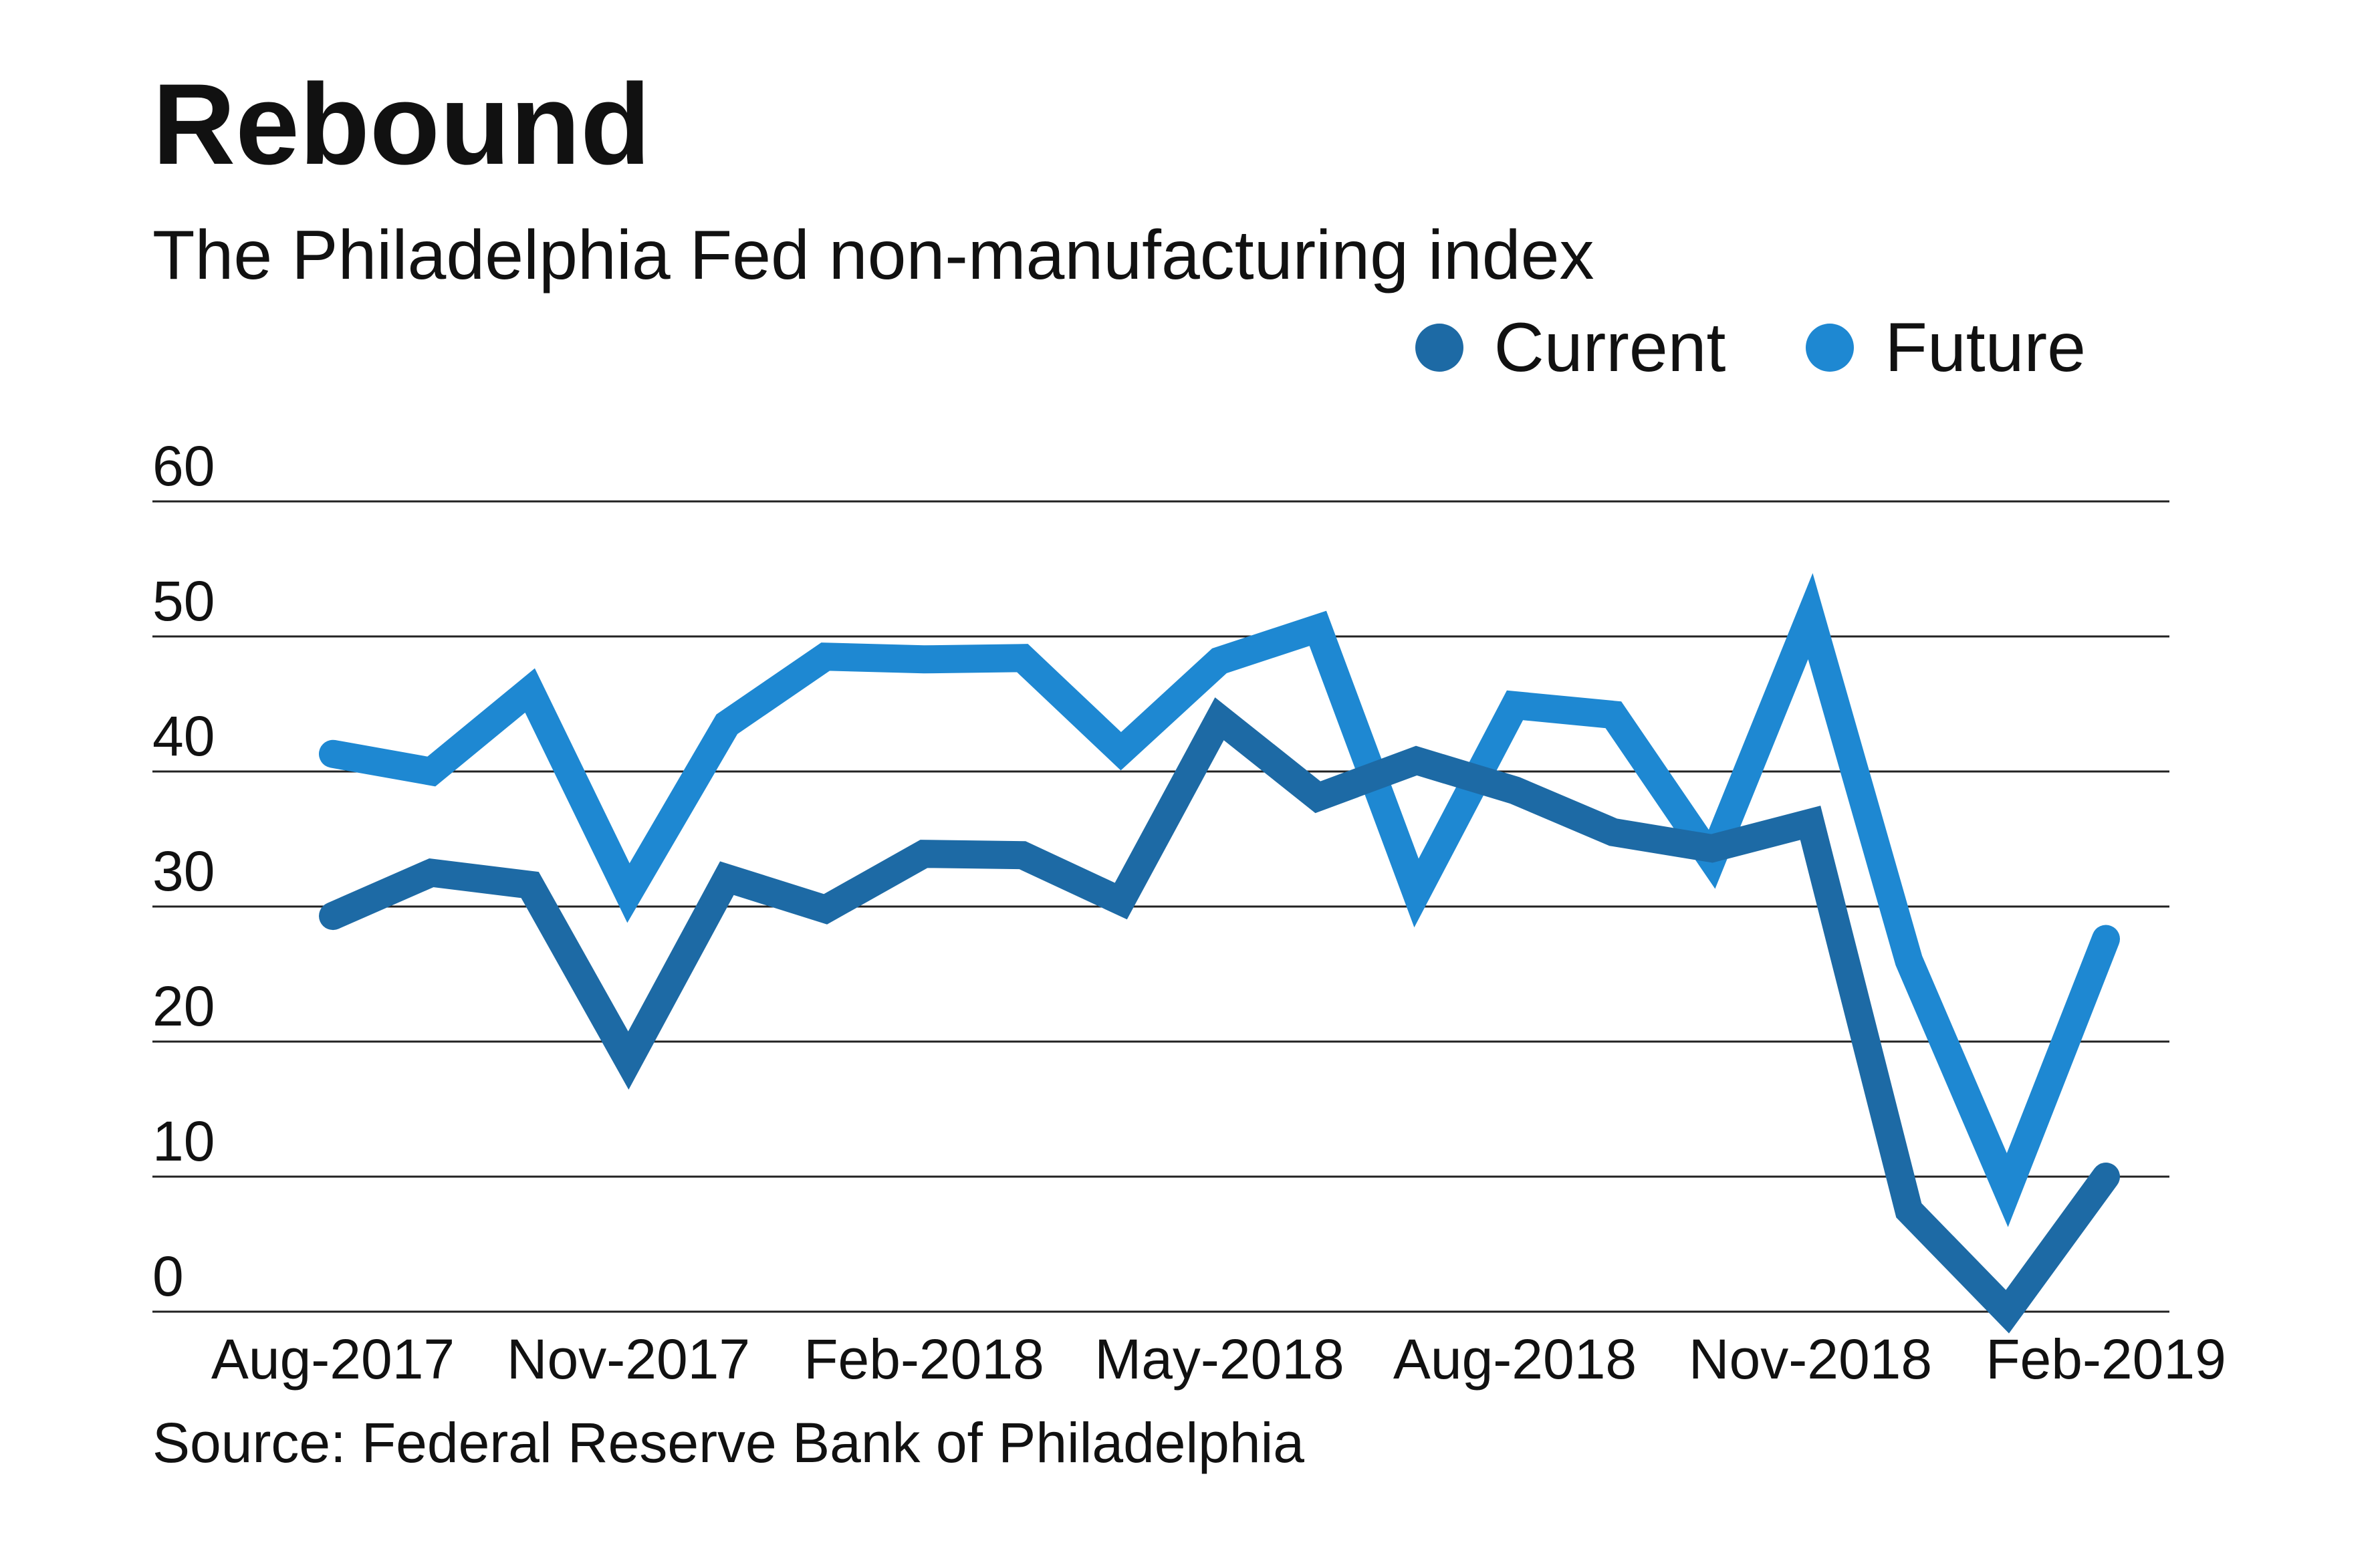  Describe the element at coordinates (628, 1359) in the screenshot. I see `x-tick-label: Nov-2017` at that location.